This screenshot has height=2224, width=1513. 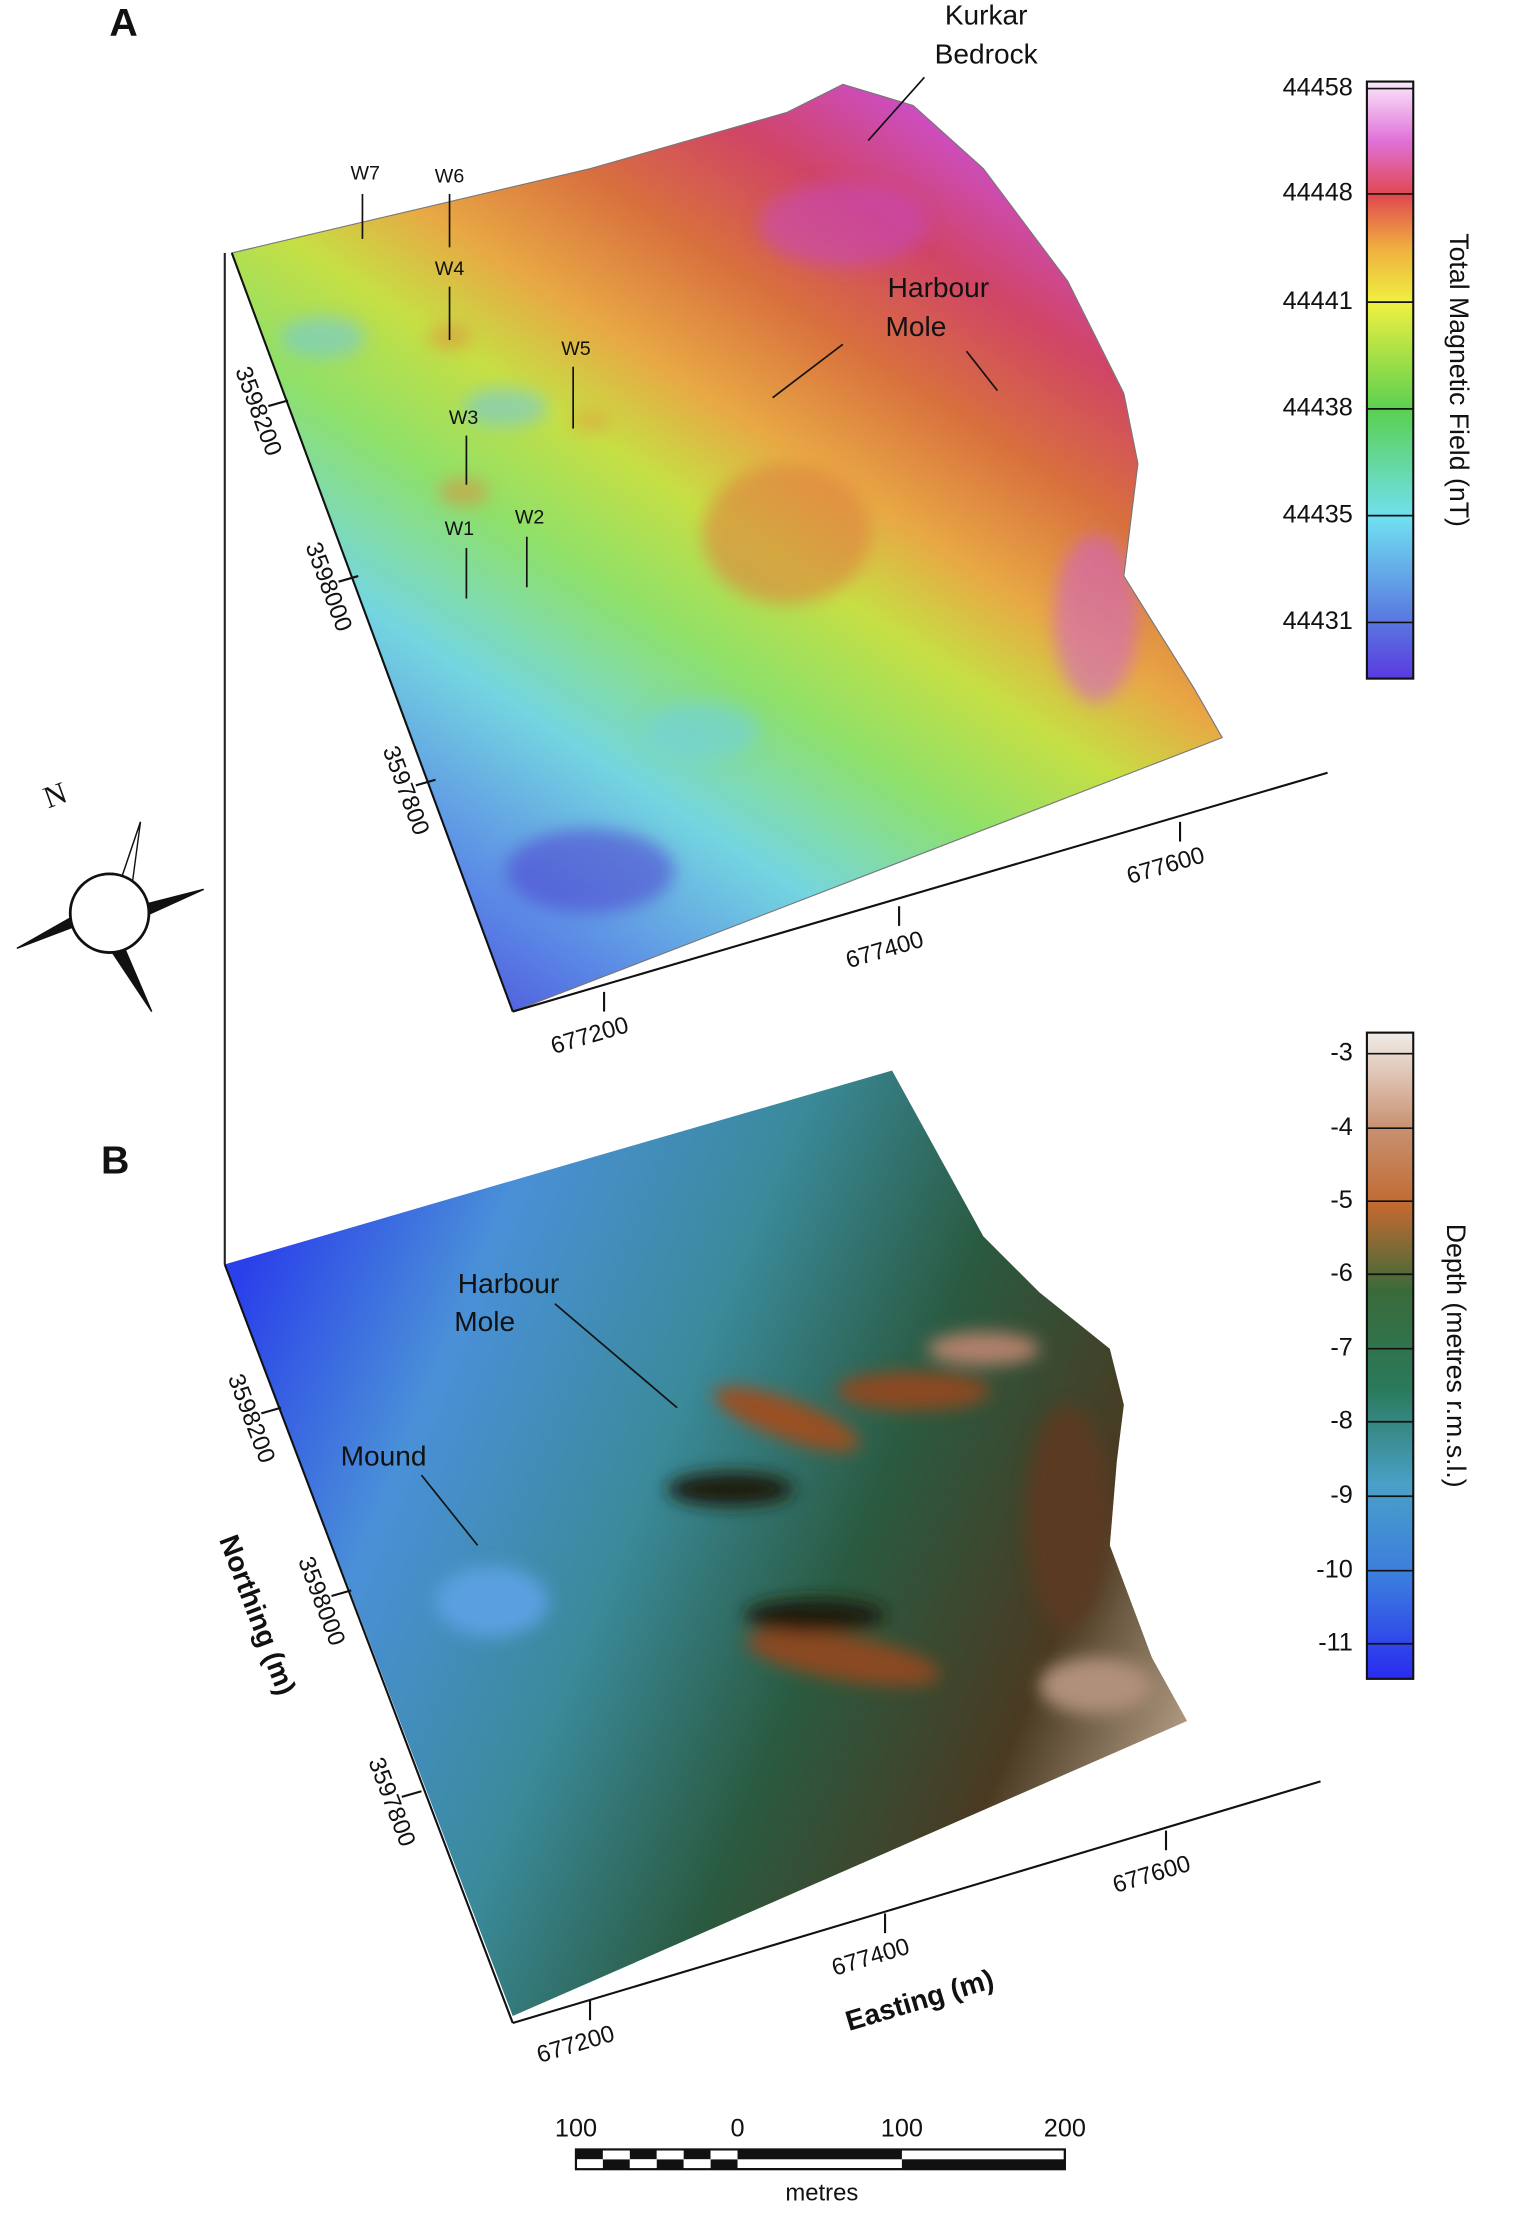 What do you see at coordinates (115, 1161) in the screenshot?
I see `panel-label: B` at bounding box center [115, 1161].